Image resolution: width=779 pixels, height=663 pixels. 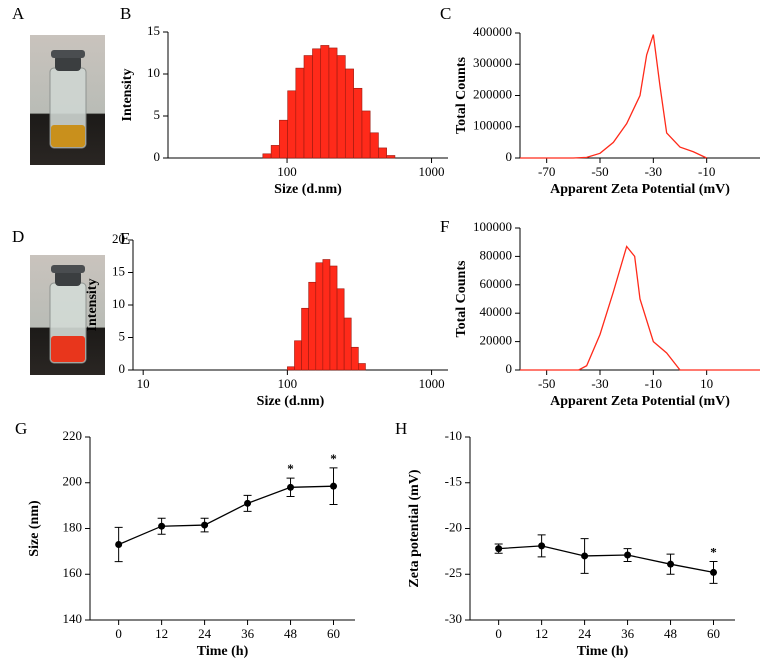 I want to click on photo-a, so click(x=67, y=100).